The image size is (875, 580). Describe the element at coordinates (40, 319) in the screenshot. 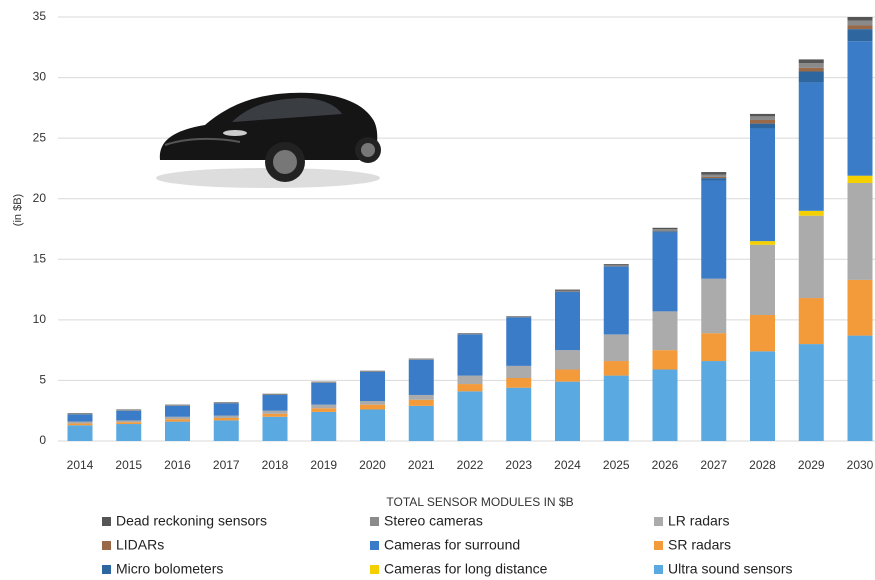

I see `y-tick-label: 10` at that location.